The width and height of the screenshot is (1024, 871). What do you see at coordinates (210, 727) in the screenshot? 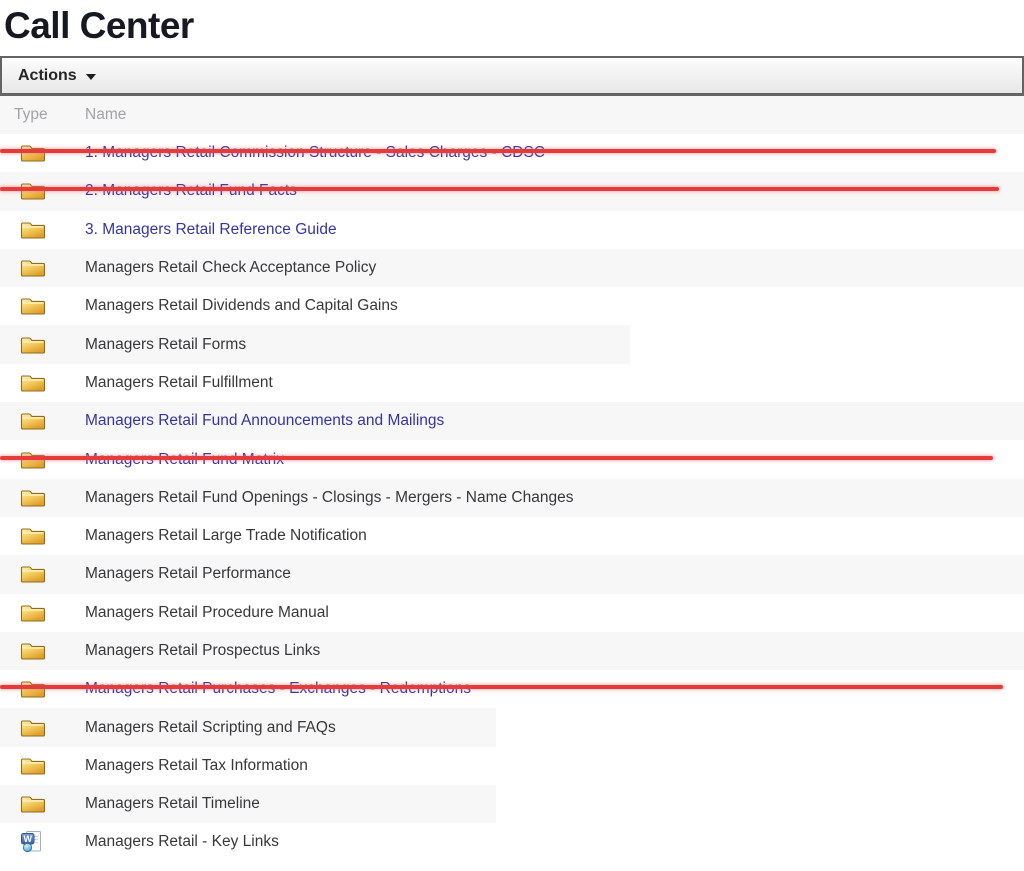
I see `row-name-link: Managers Retail Scripting and FAQs` at bounding box center [210, 727].